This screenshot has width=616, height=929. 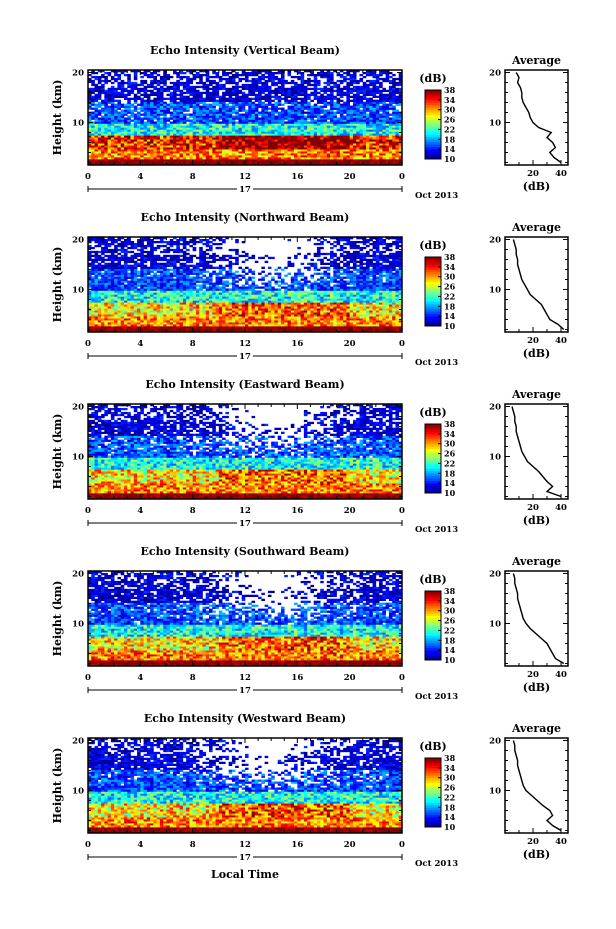 I want to click on x-tick-label-vertical-3: 12, so click(x=245, y=177).